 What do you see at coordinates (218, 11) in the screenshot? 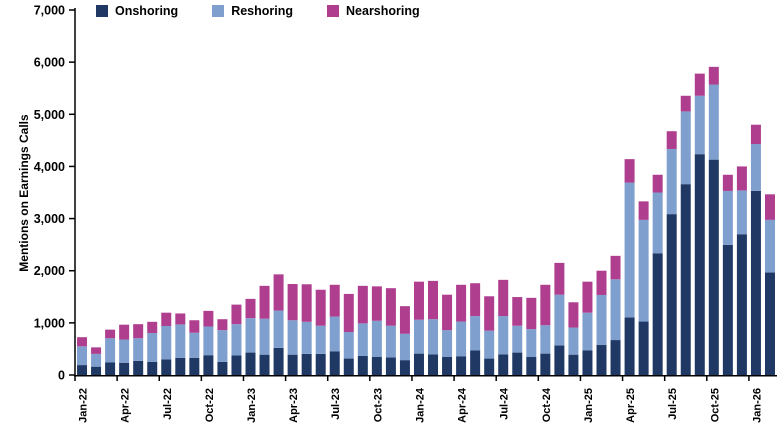
I see `reshoring-swatch-icon` at bounding box center [218, 11].